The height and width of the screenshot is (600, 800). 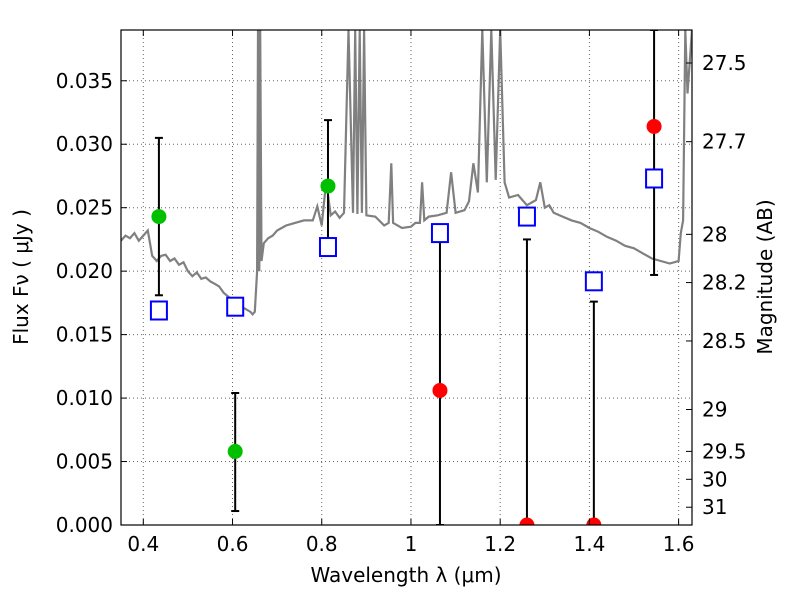 I want to click on y2-tick-label: 27.5, so click(x=724, y=63).